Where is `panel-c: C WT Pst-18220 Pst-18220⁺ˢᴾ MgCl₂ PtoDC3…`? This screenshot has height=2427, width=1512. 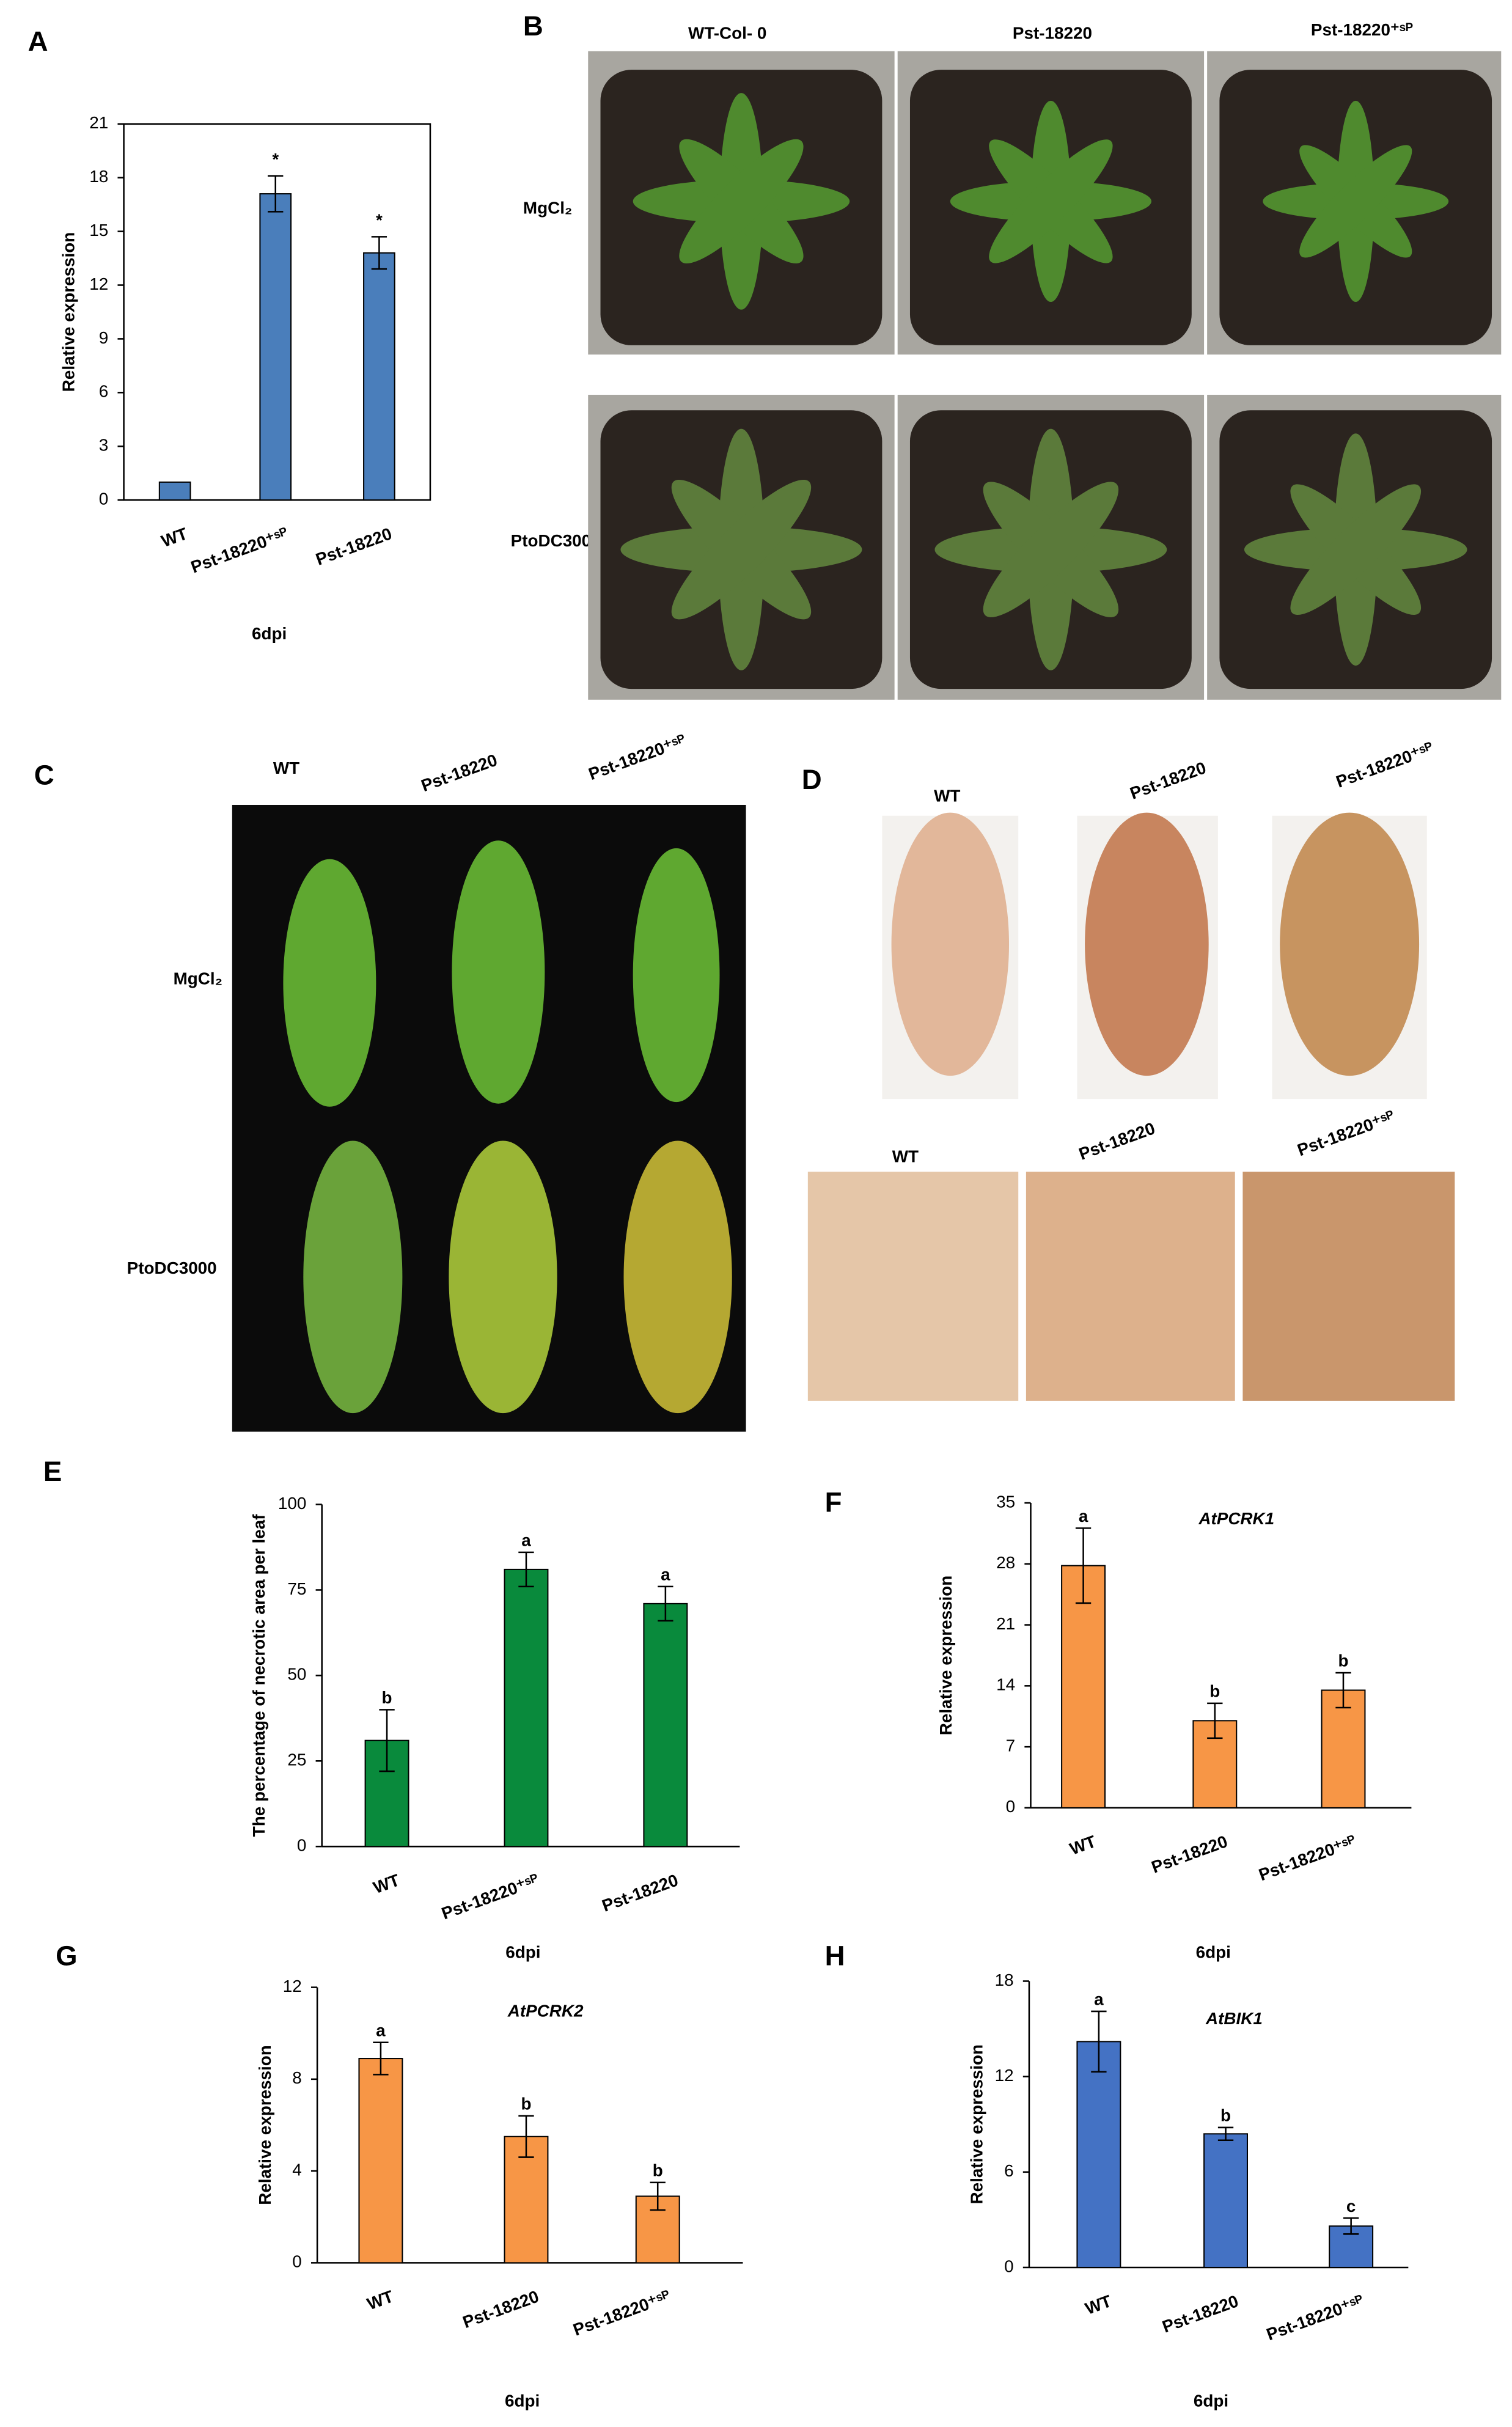 panel-c: C WT Pst-18220 Pst-18220⁺ˢᴾ MgCl₂ PtoDC3… is located at coordinates (390, 1081).